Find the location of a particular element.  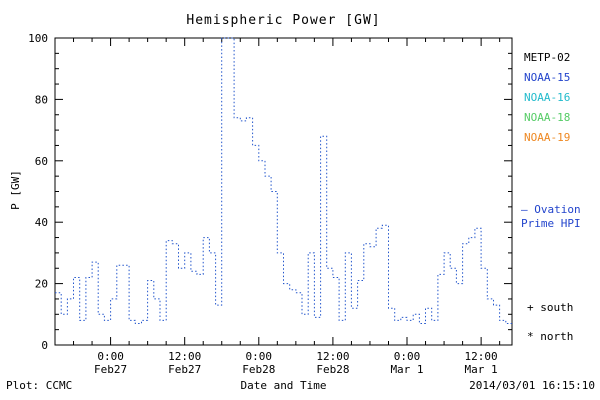

x-axis-label: Date and Time is located at coordinates (283, 385).